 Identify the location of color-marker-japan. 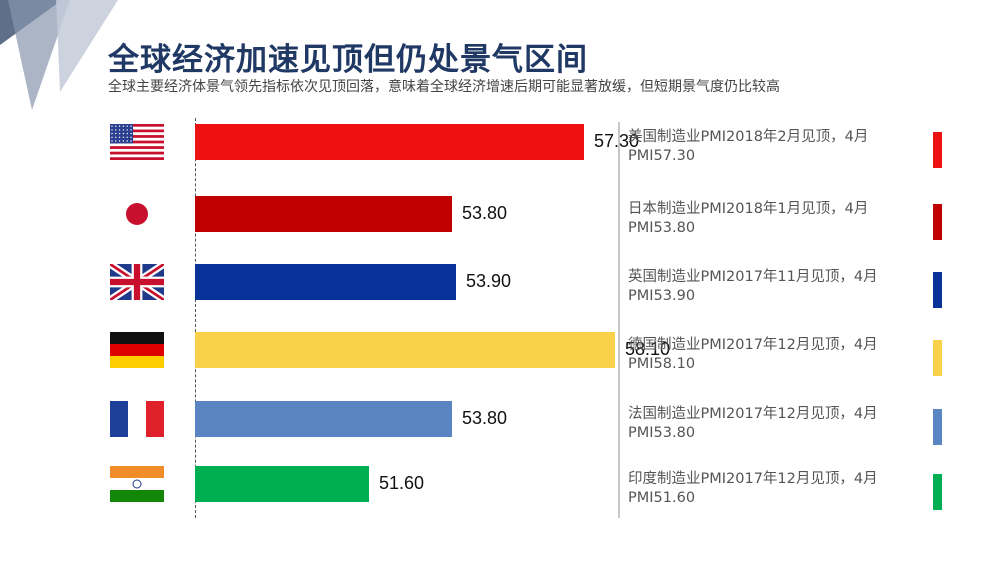
(937, 222).